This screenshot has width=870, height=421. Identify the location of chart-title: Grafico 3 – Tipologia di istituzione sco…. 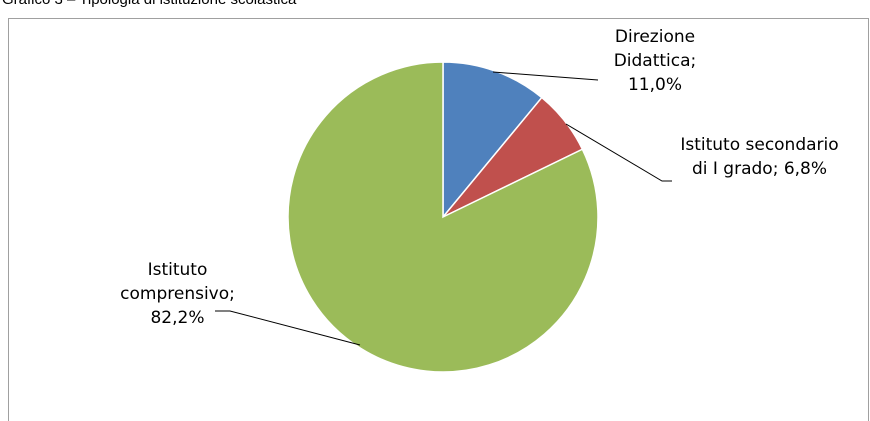
(149, 4).